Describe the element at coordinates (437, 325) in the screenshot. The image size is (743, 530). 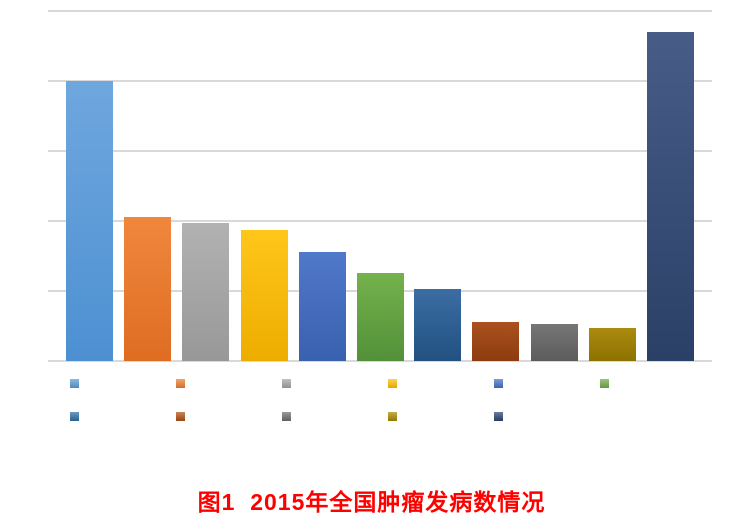
I see `bar-steel-blue` at that location.